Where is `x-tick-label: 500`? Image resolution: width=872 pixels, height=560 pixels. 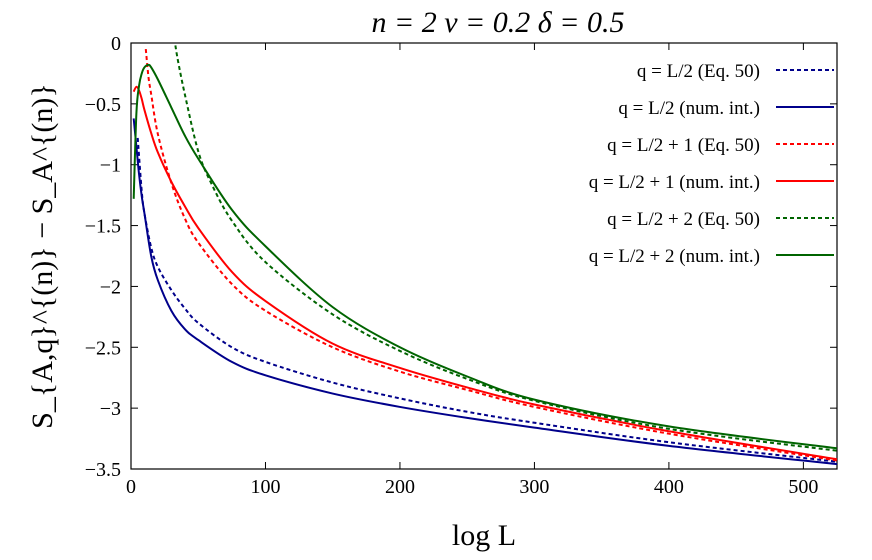
x-tick-label: 500 is located at coordinates (803, 487).